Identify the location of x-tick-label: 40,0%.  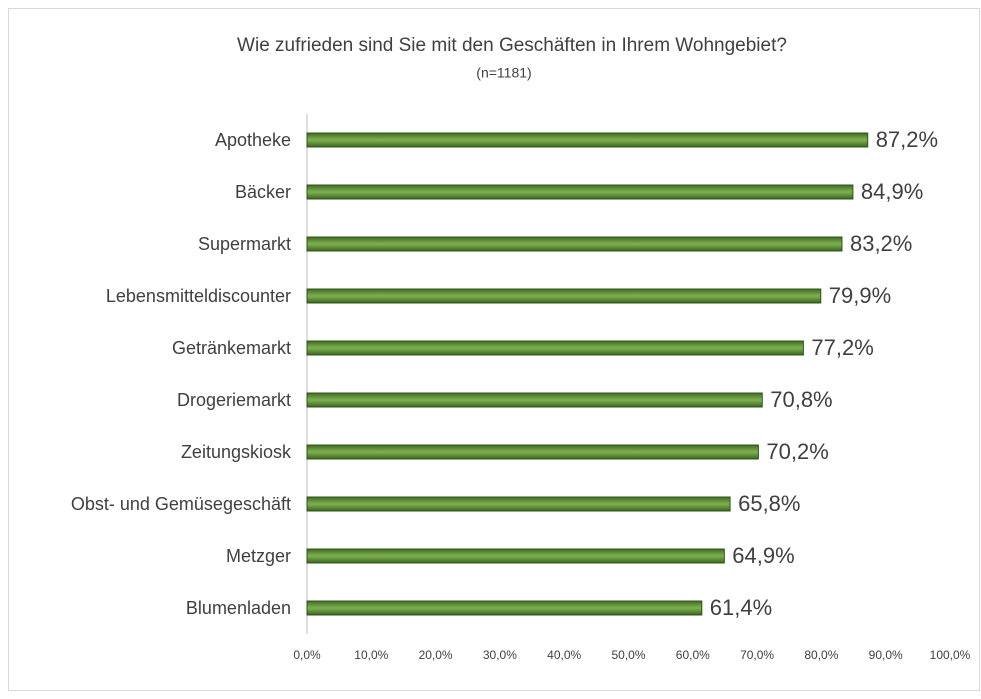
(564, 655).